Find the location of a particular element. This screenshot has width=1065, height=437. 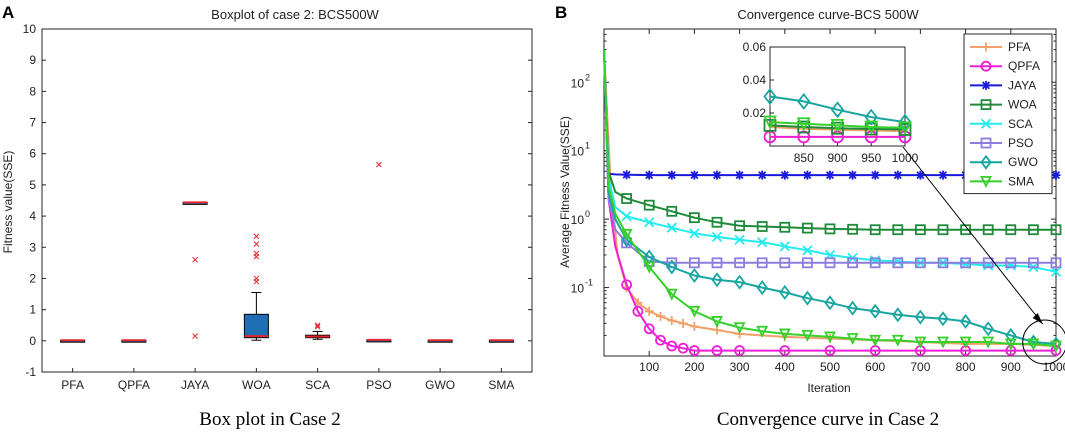

box-pso is located at coordinates (379, 252).